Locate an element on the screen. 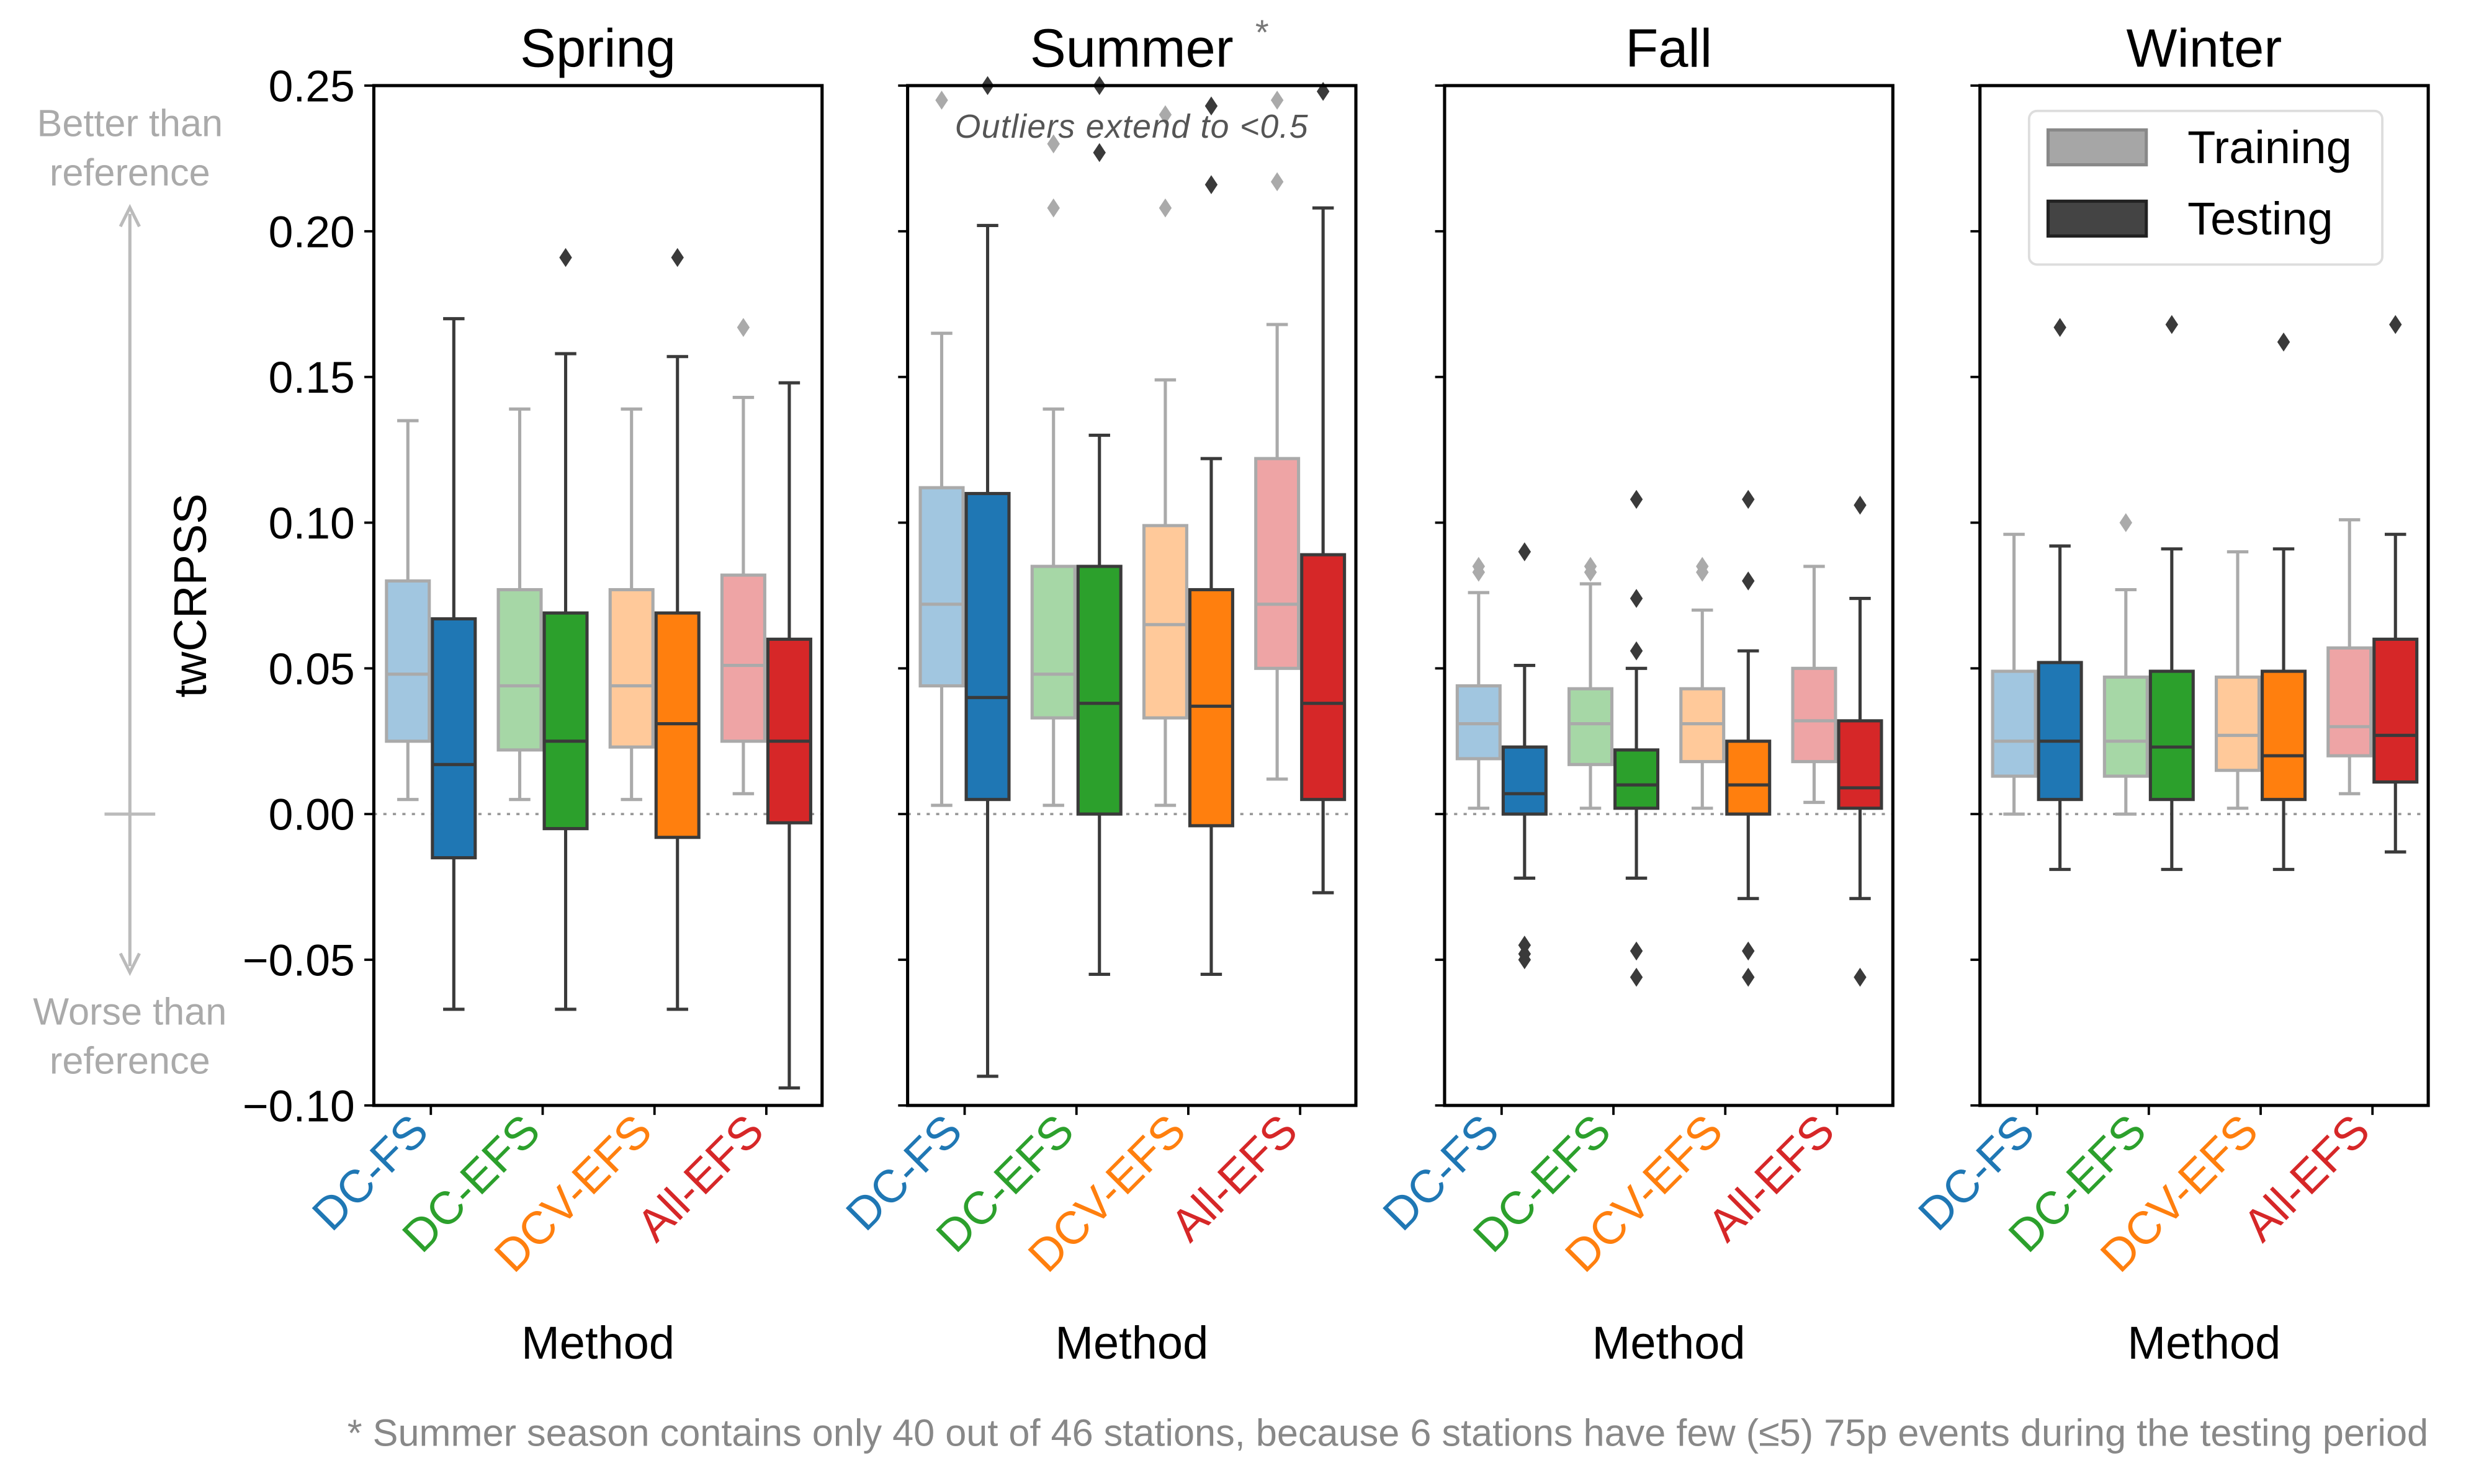 The image size is (2471, 1484). panel-title: Winter is located at coordinates (2204, 48).